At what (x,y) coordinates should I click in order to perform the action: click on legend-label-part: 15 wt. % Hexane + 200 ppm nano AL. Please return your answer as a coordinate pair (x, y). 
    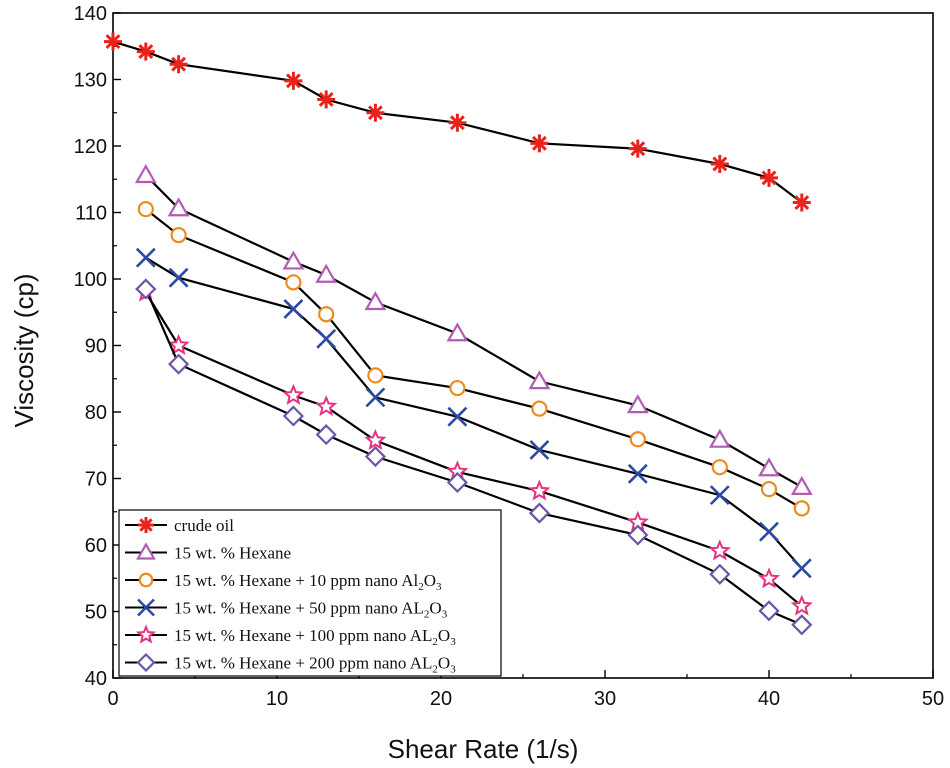
    Looking at the image, I should click on (303, 663).